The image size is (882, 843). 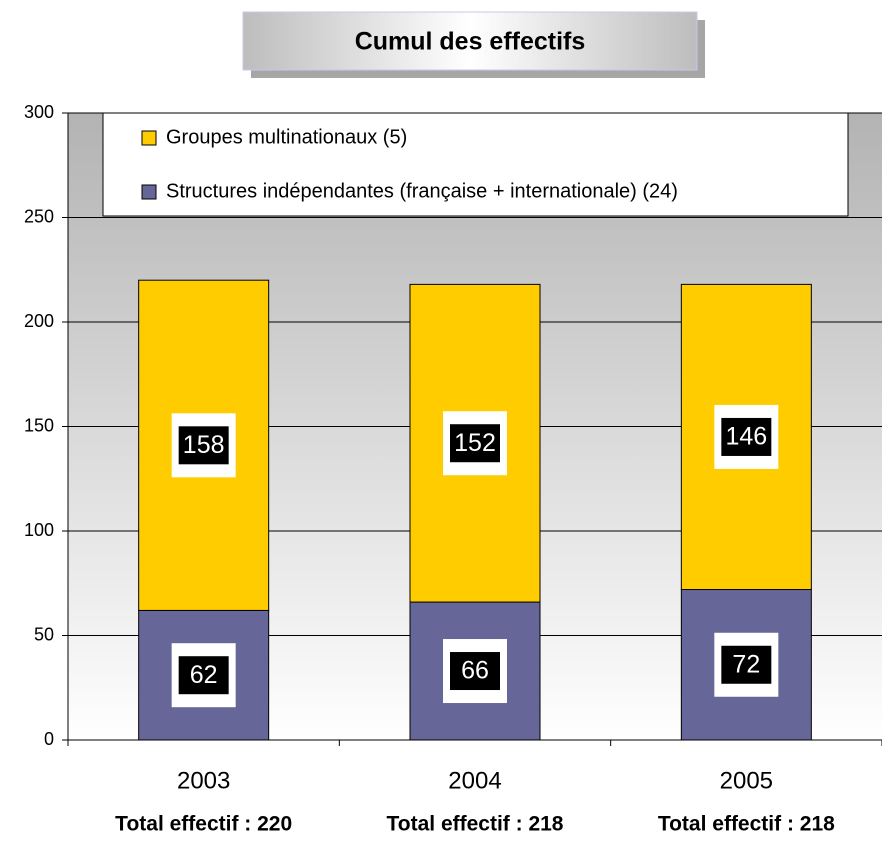 What do you see at coordinates (203, 780) in the screenshot?
I see `x-tick-label: 2003` at bounding box center [203, 780].